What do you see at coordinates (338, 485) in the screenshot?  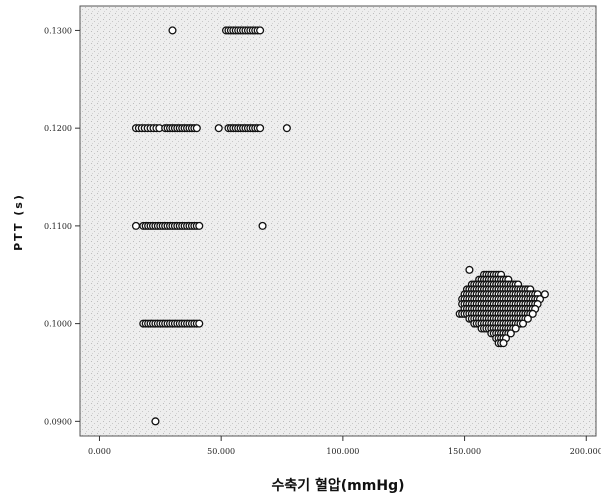 I see `x-axis-title: 수축기 혈압(mmHg)` at bounding box center [338, 485].